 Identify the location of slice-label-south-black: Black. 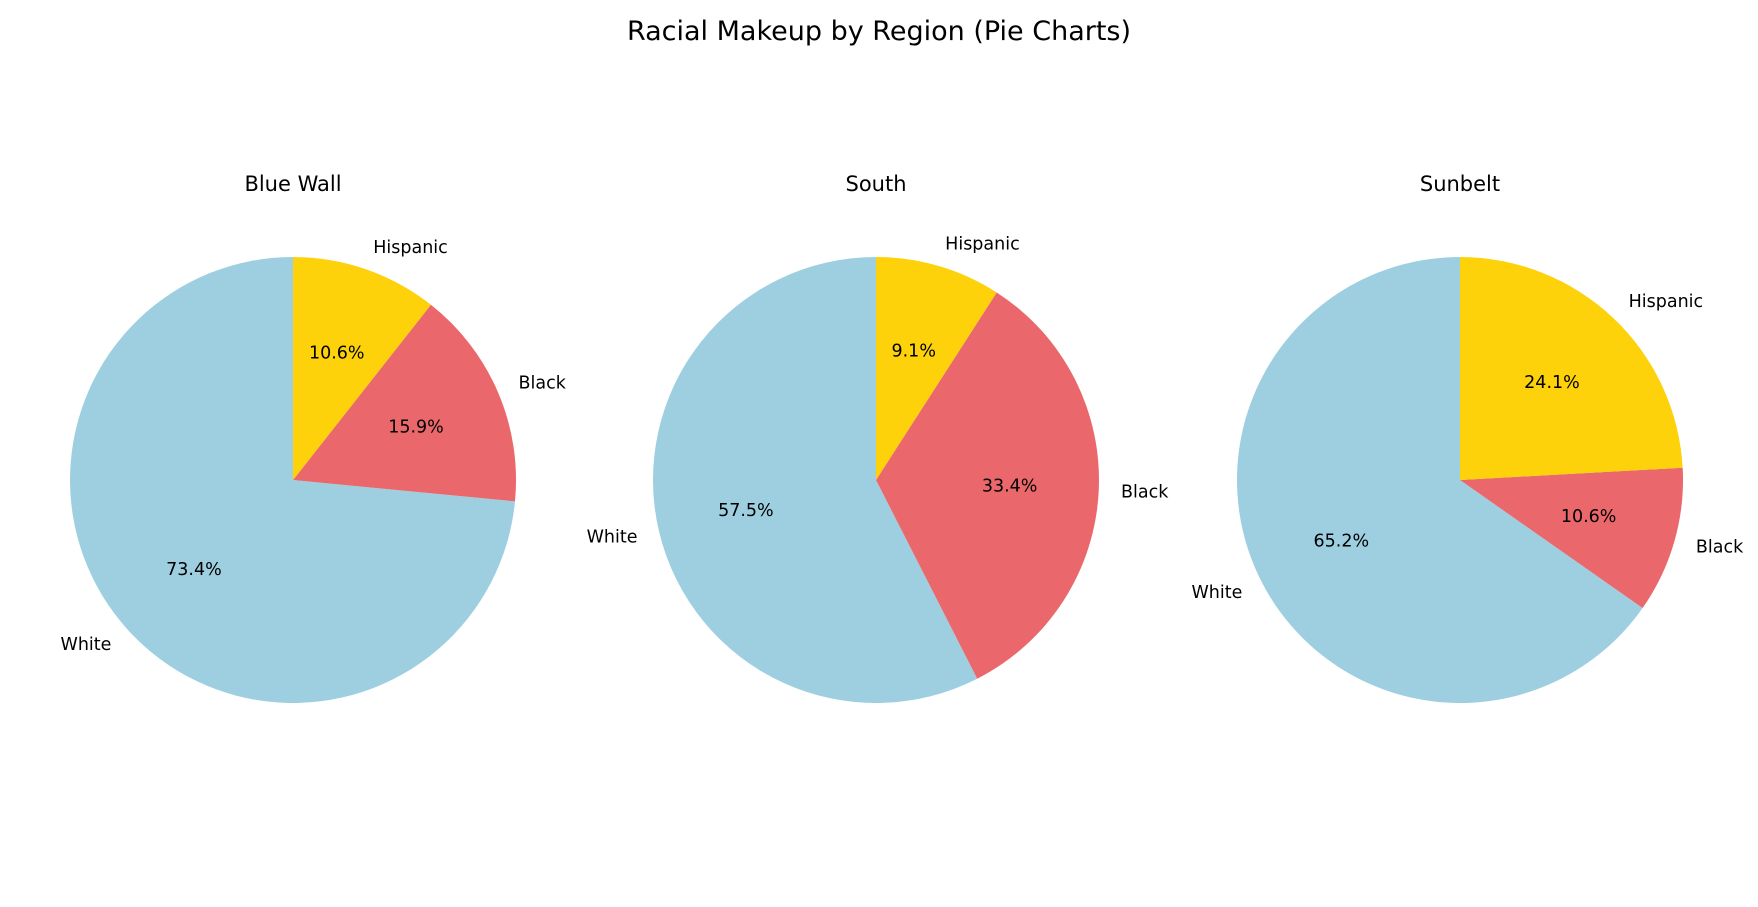
(1145, 492).